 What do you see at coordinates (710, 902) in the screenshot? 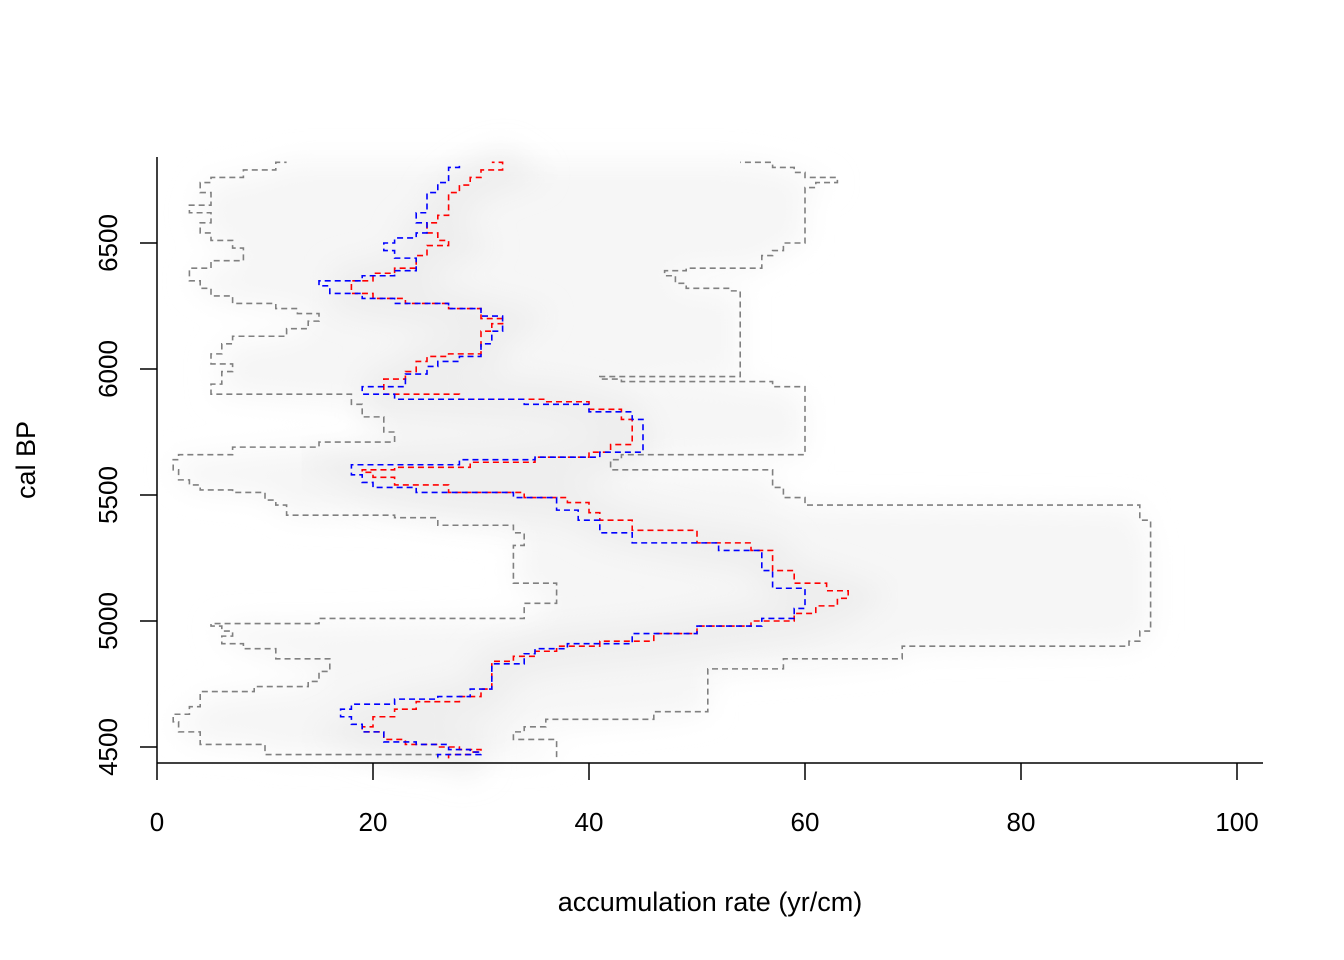
I see `x-axis-title: accumulation rate (yr/cm)` at bounding box center [710, 902].